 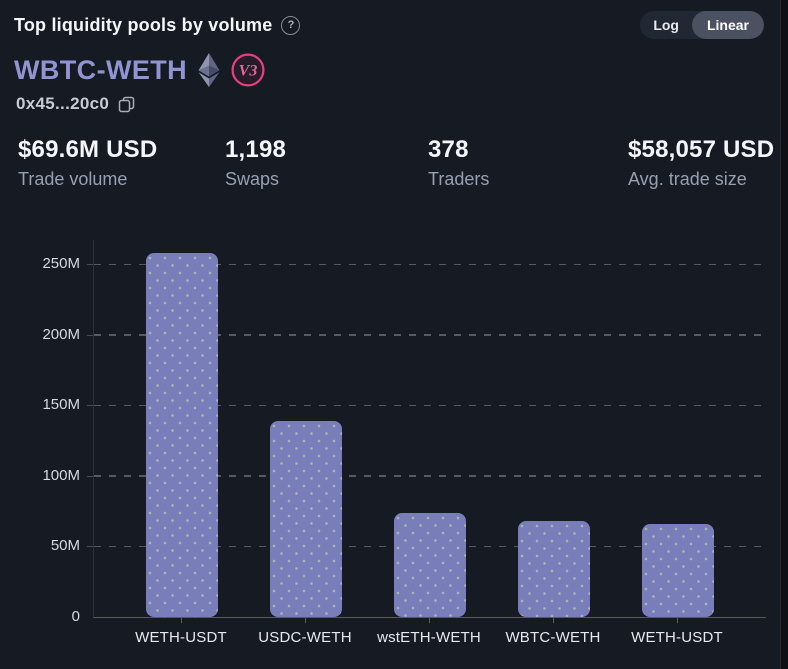 What do you see at coordinates (256, 149) in the screenshot?
I see `stat-value: 1,198` at bounding box center [256, 149].